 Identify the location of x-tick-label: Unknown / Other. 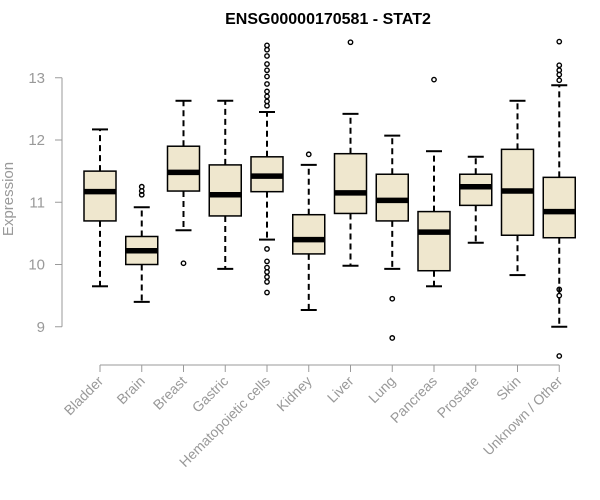
(523, 416).